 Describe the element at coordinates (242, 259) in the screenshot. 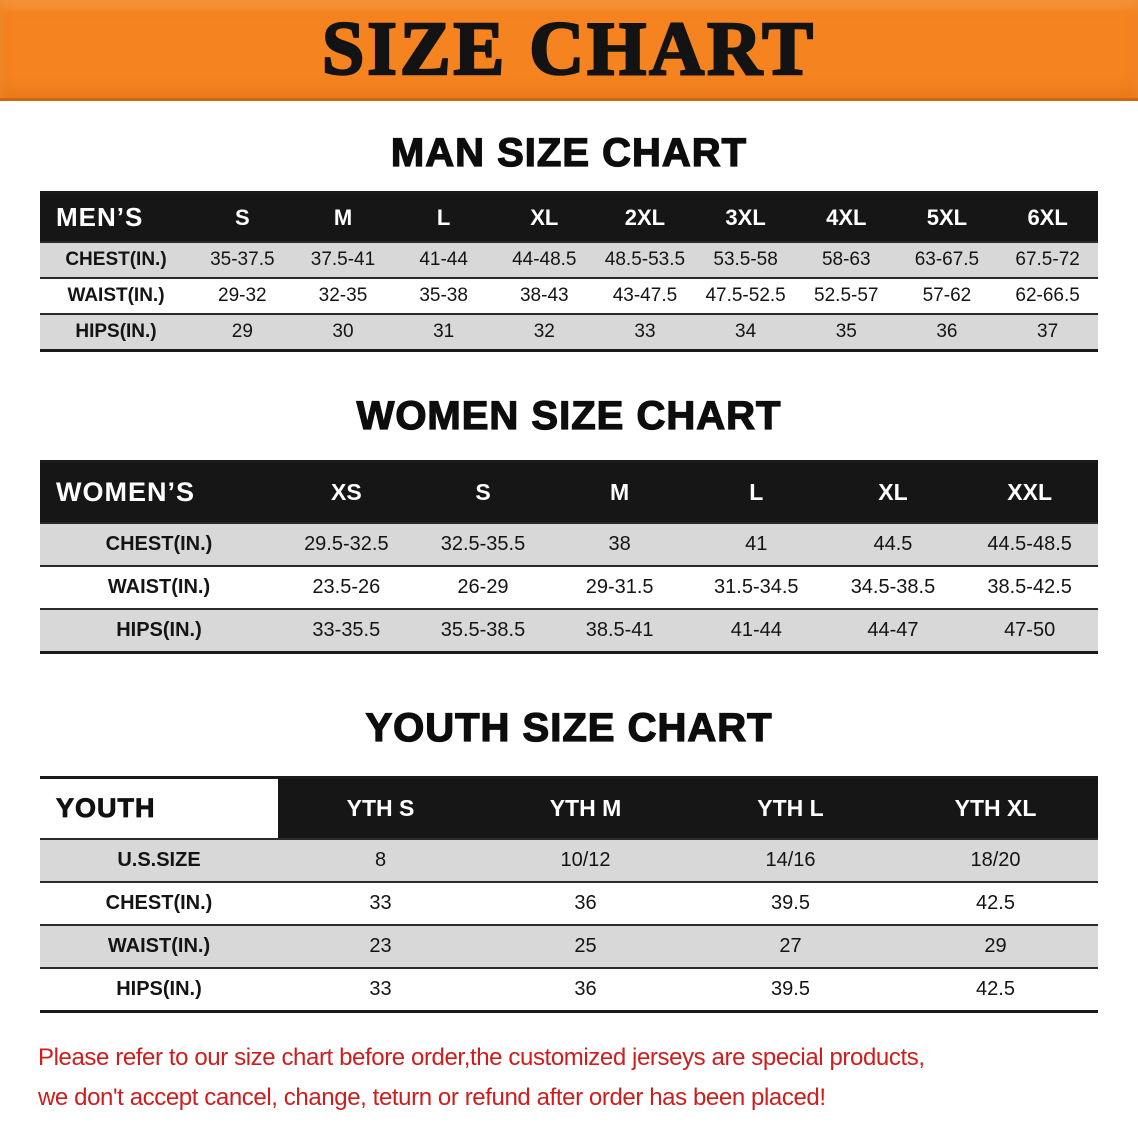

I see `value-cell: 35-37.5` at that location.